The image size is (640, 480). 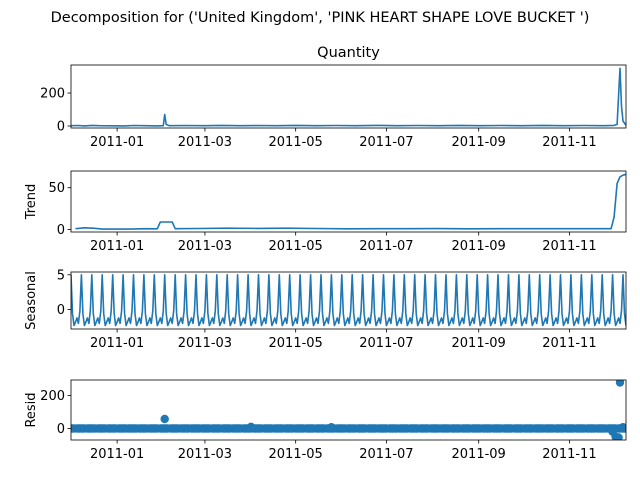 I want to click on quantity-panel-title: Quantity, so click(x=348, y=53).